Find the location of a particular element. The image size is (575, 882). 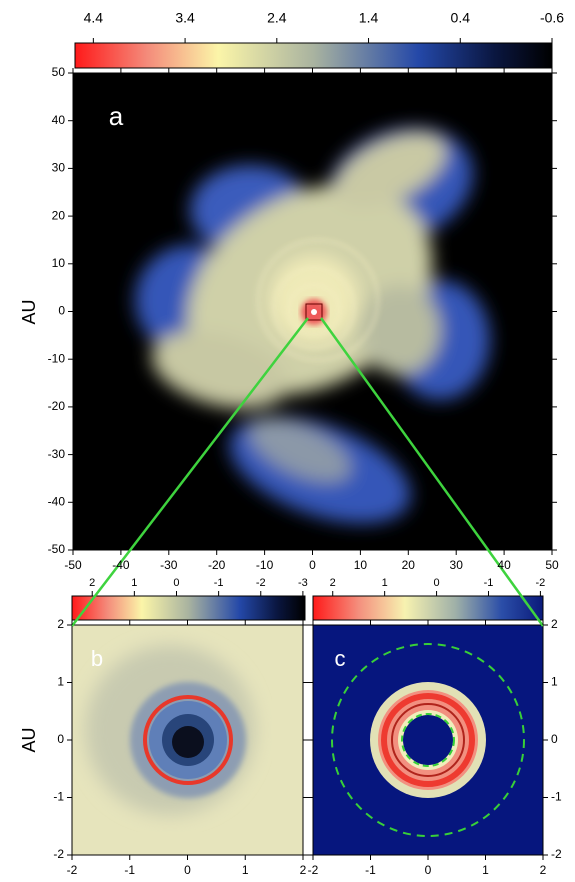

x-tick-label: -30 is located at coordinates (169, 565).